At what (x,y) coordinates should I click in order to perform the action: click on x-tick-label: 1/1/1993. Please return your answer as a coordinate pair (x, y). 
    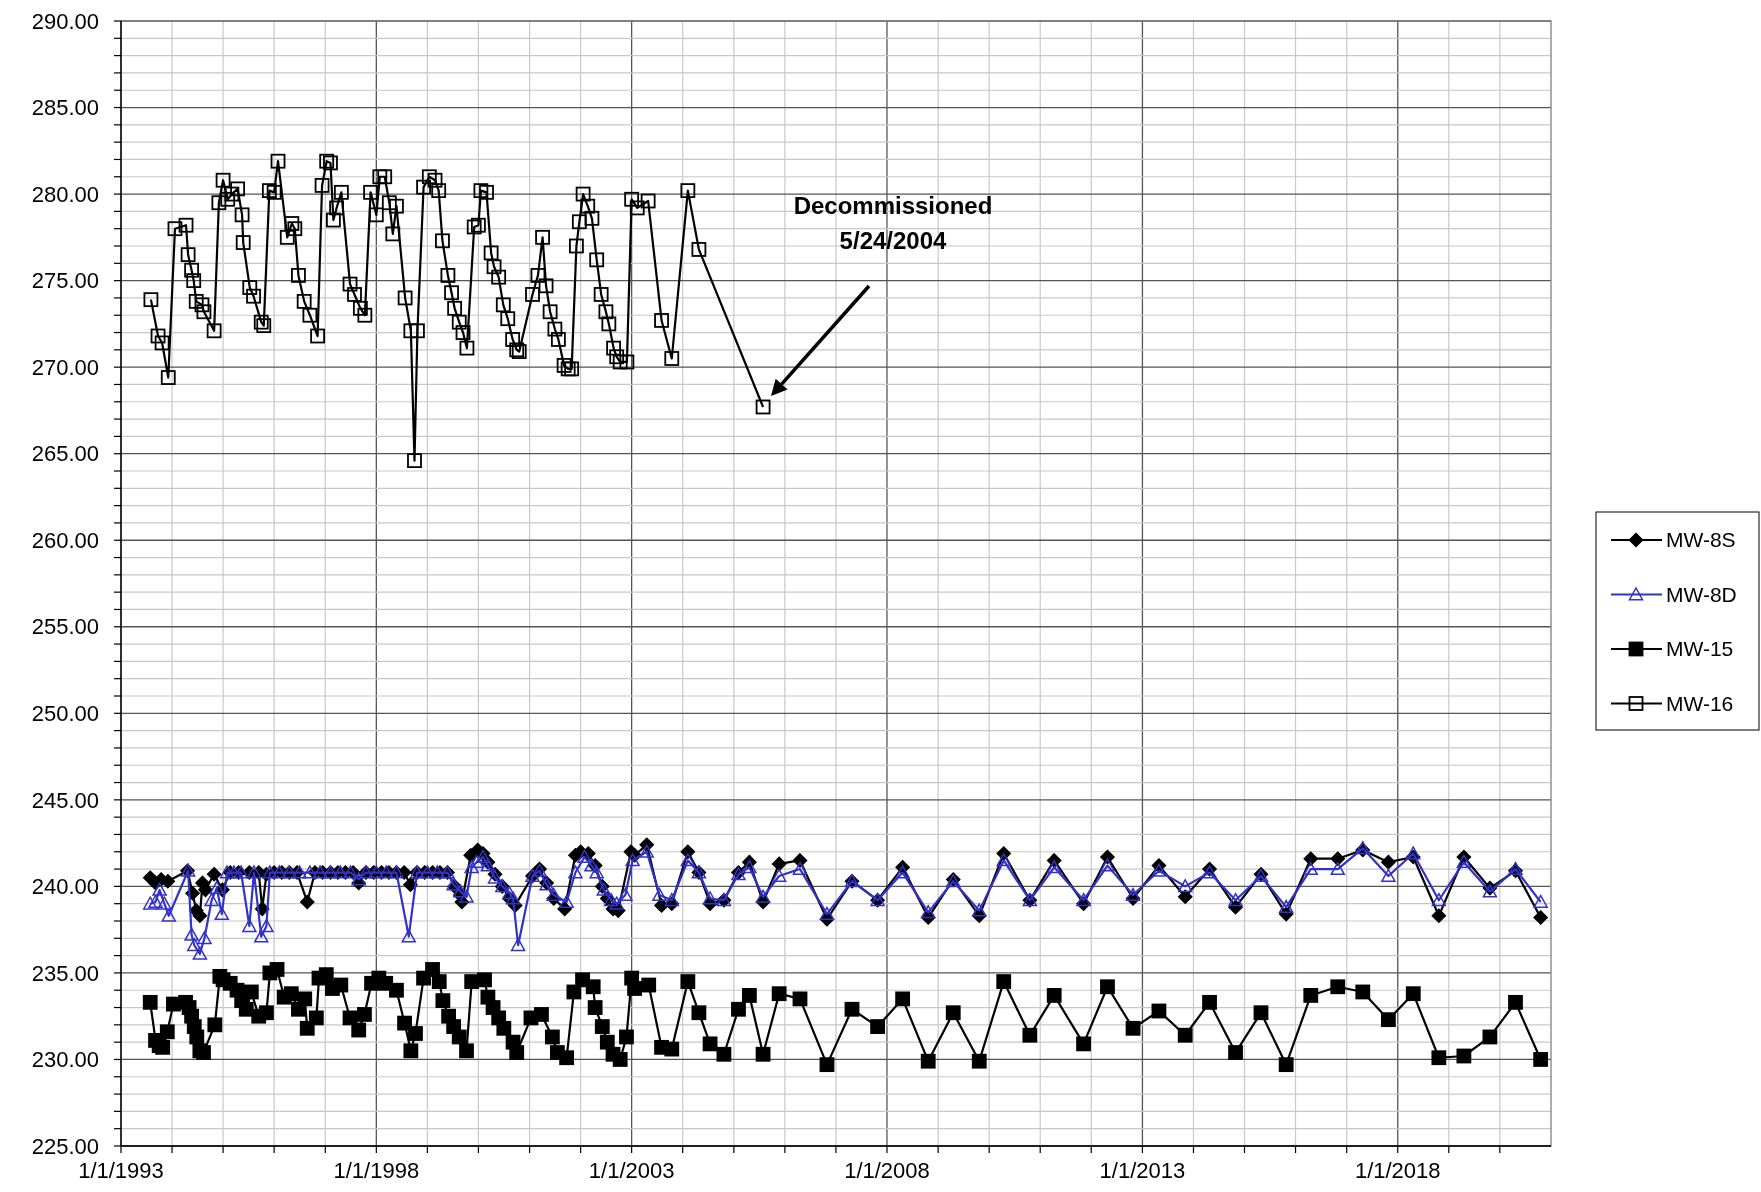
    Looking at the image, I should click on (121, 1170).